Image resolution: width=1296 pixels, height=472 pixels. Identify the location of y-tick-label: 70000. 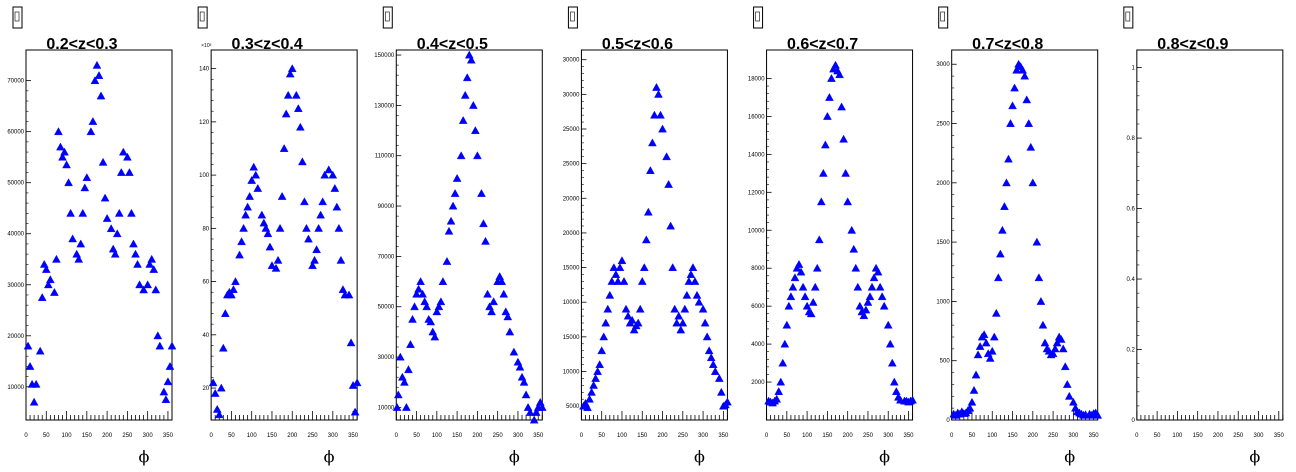
(386, 257).